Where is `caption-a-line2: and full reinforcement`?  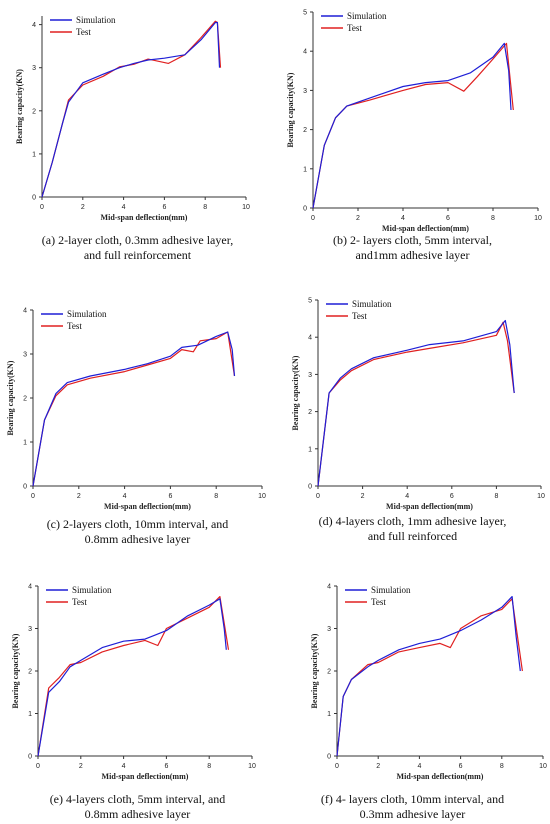
caption-a-line2: and full reinforcement is located at coordinates (137, 255).